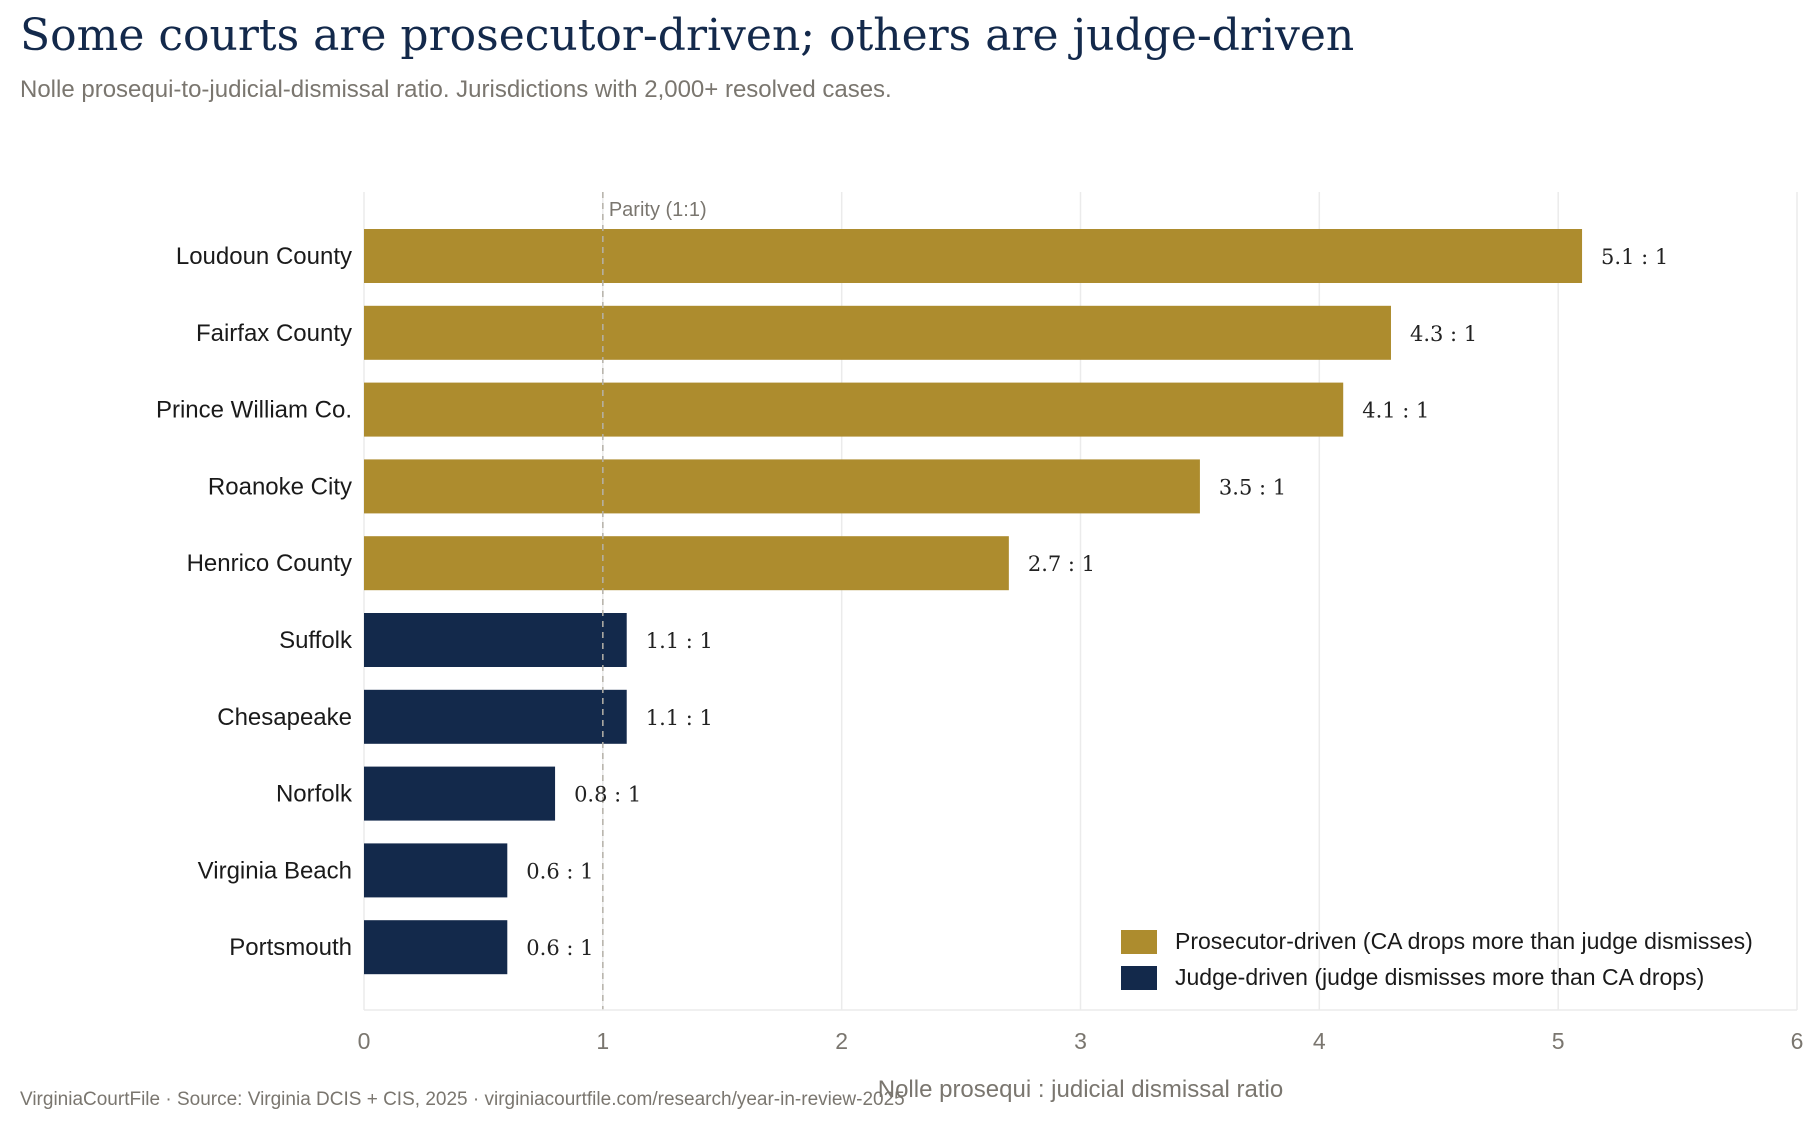  Describe the element at coordinates (316, 640) in the screenshot. I see `category-label: Suffolk` at that location.